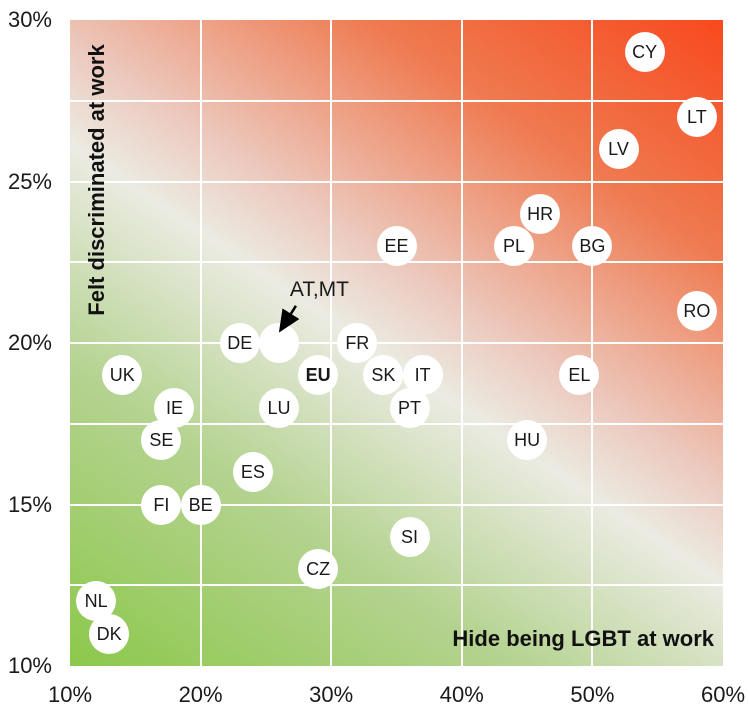 This screenshot has width=750, height=715. What do you see at coordinates (583, 638) in the screenshot?
I see `x-axis-title: Hide being LGBT at work` at bounding box center [583, 638].